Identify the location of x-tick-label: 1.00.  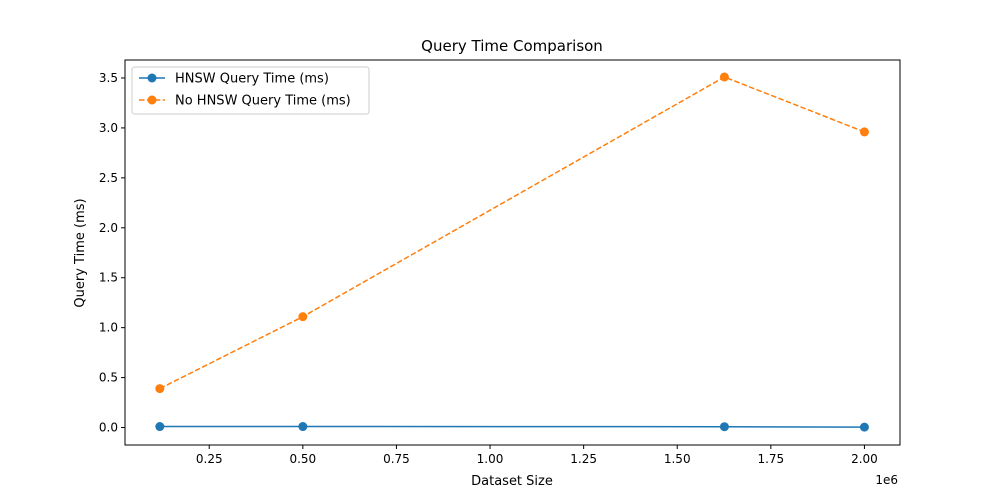
(490, 459).